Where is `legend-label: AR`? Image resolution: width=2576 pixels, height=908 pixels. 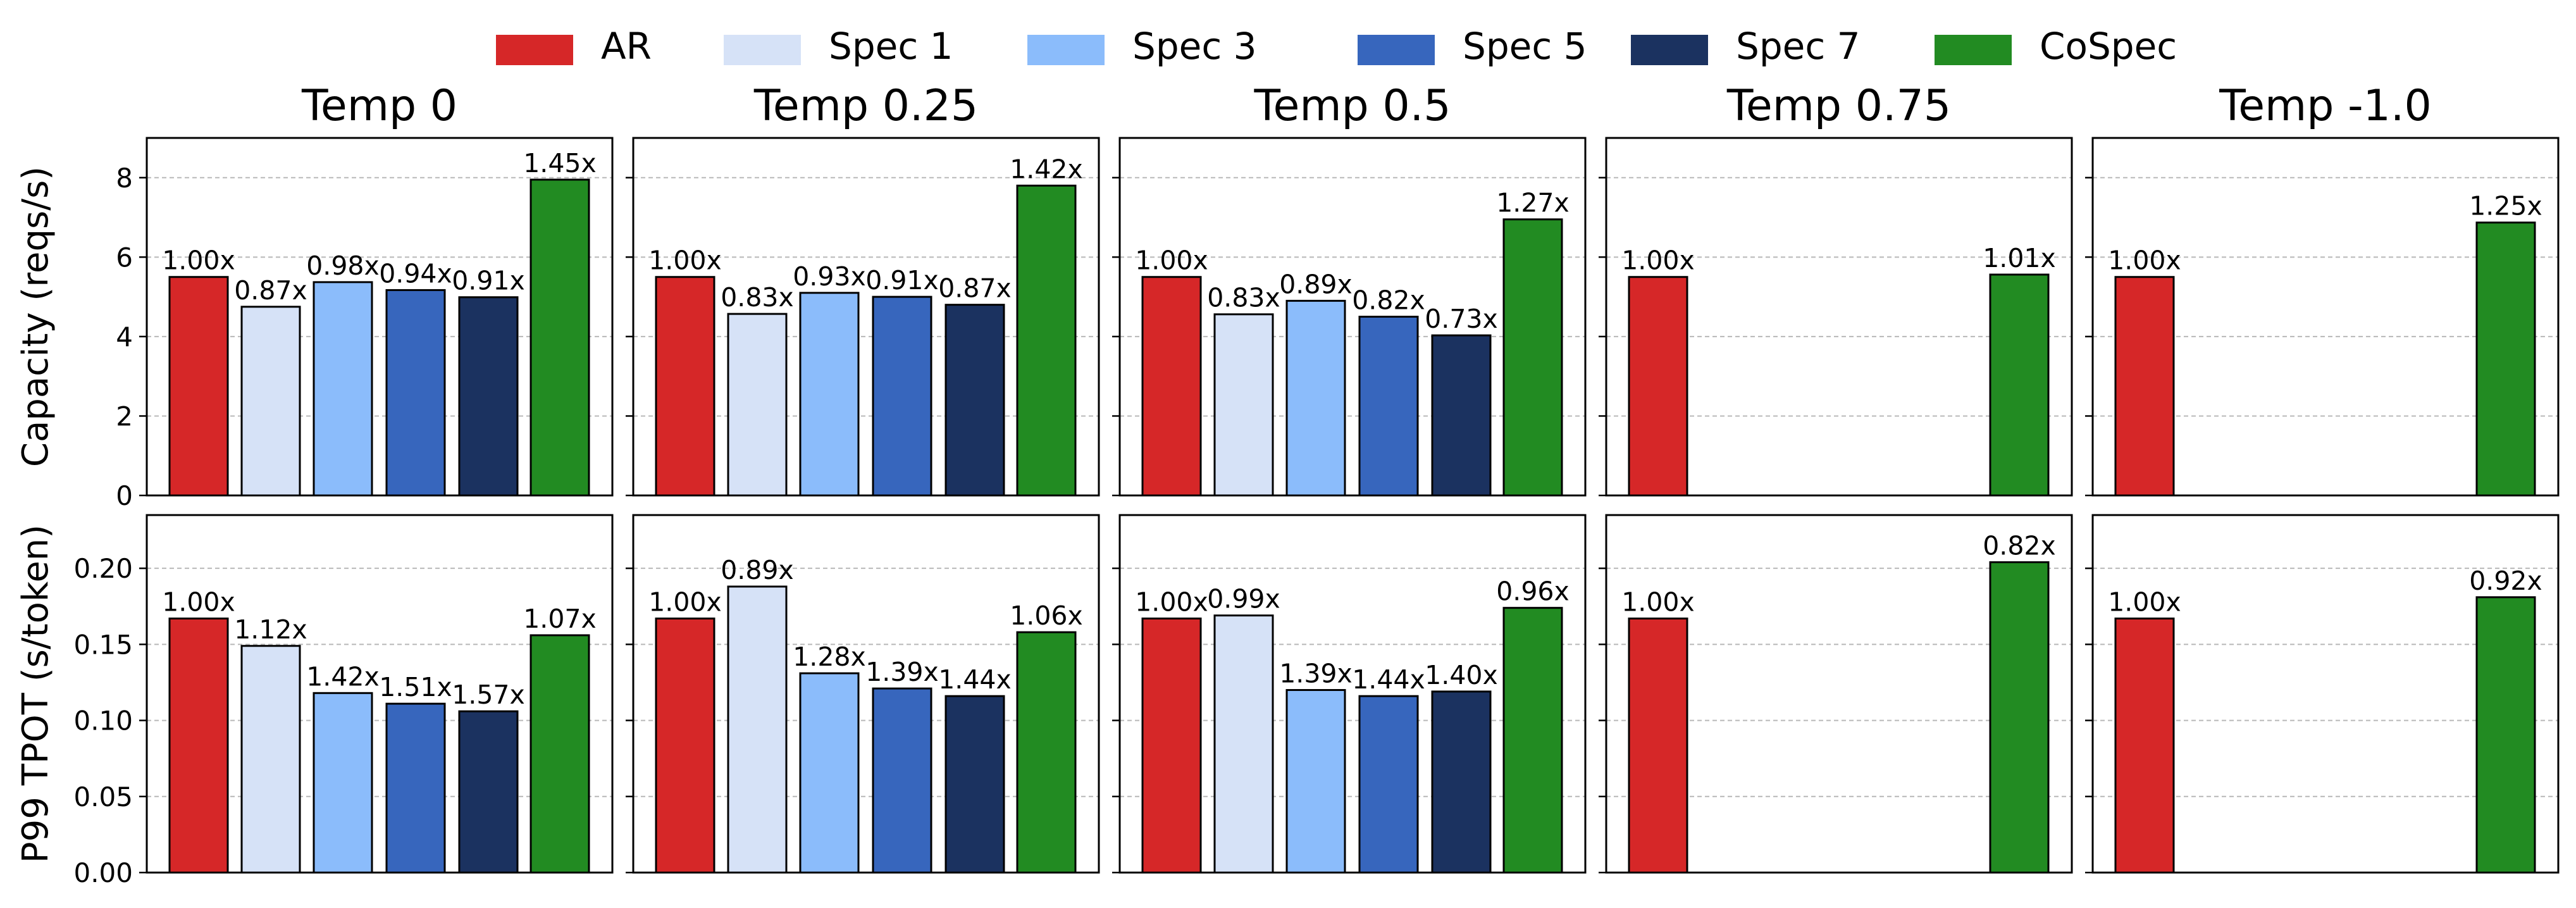
legend-label: AR is located at coordinates (626, 46).